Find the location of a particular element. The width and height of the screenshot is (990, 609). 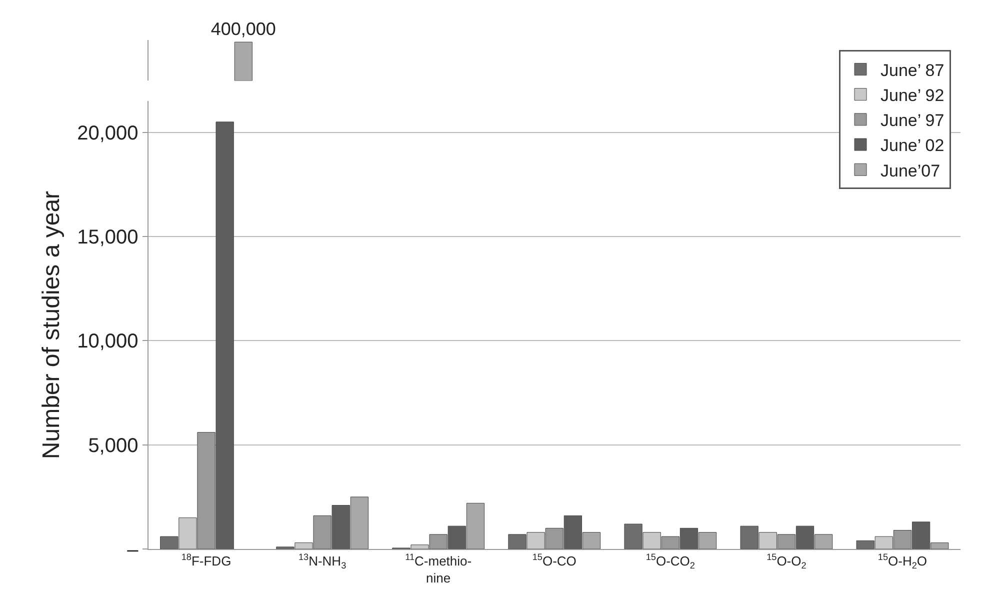

legend-label: June’ 92 is located at coordinates (912, 95).